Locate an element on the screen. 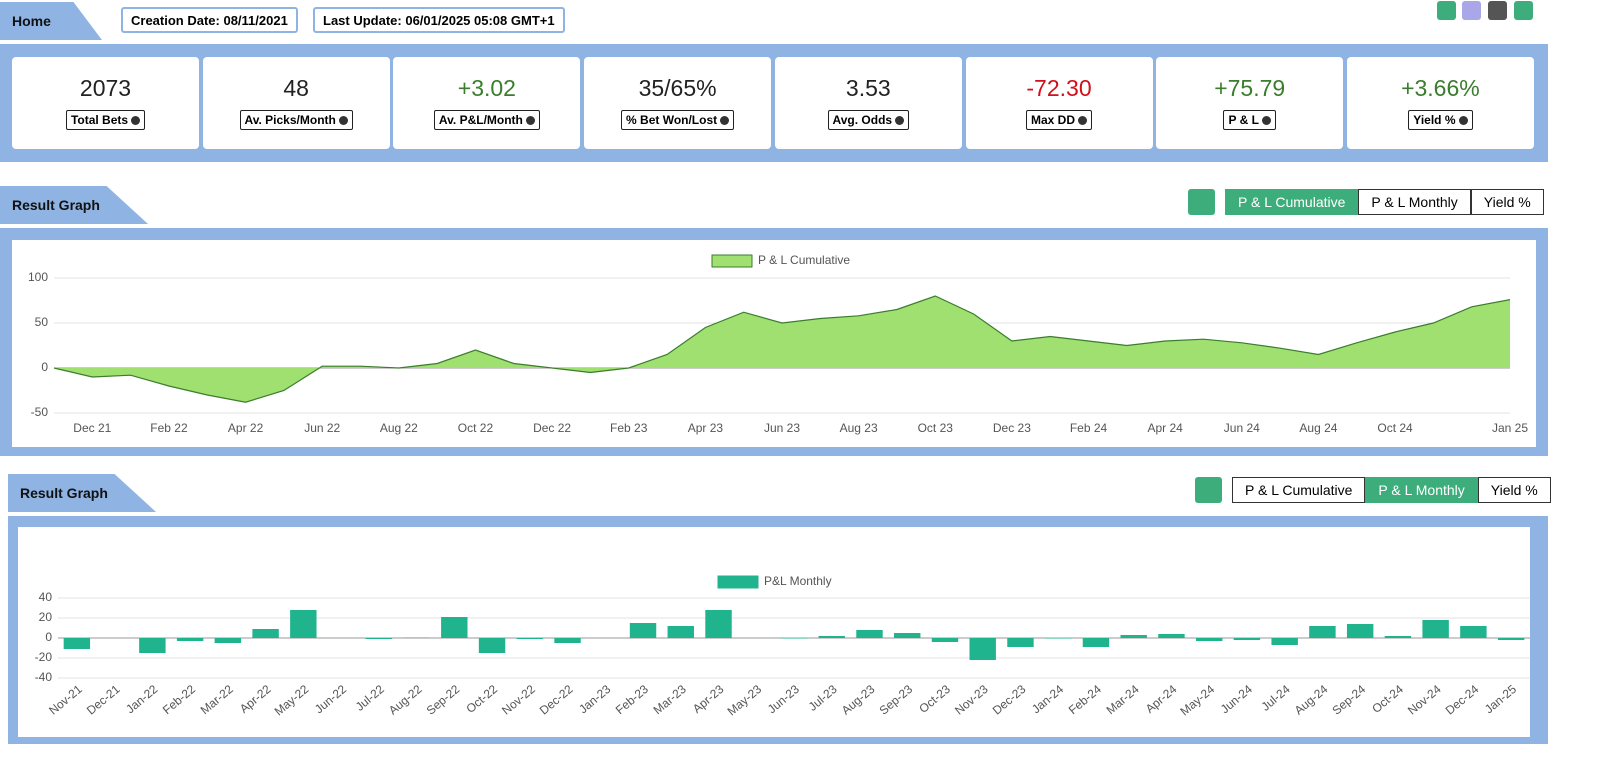 This screenshot has width=1603, height=767. stat-label: Yield % is located at coordinates (1440, 120).